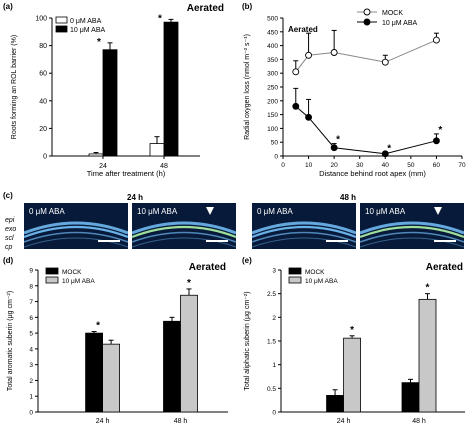 This screenshot has width=474, height=428. Describe the element at coordinates (103, 421) in the screenshot. I see `d-category-label: 24 h` at that location.